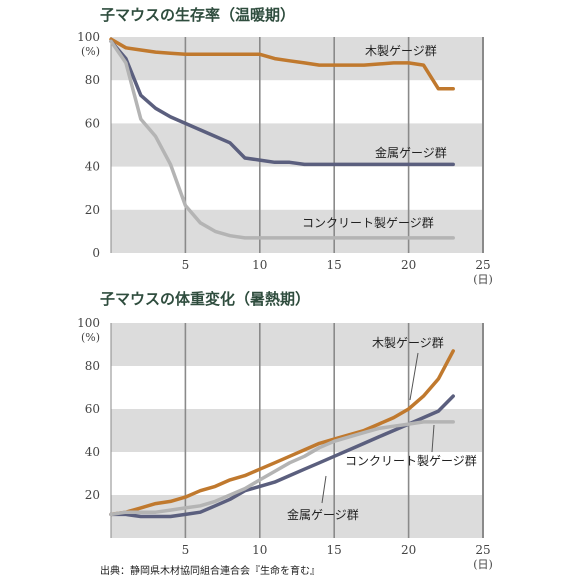  What do you see at coordinates (324, 489) in the screenshot?
I see `label-leader-metal` at bounding box center [324, 489].